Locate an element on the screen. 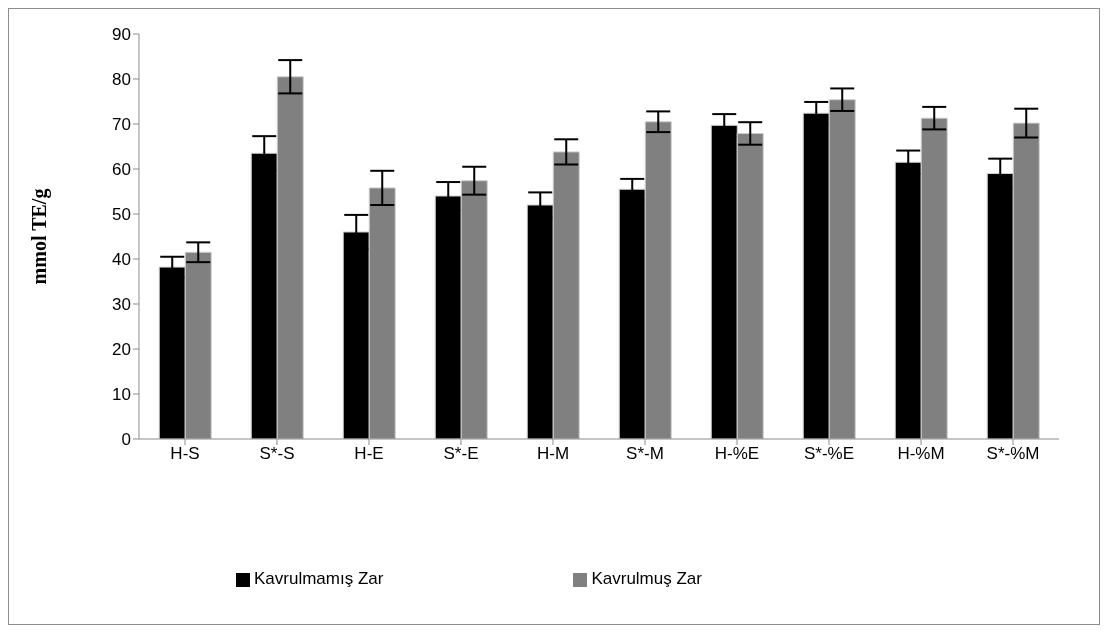  y-tick-label: 80 is located at coordinates (121, 80).